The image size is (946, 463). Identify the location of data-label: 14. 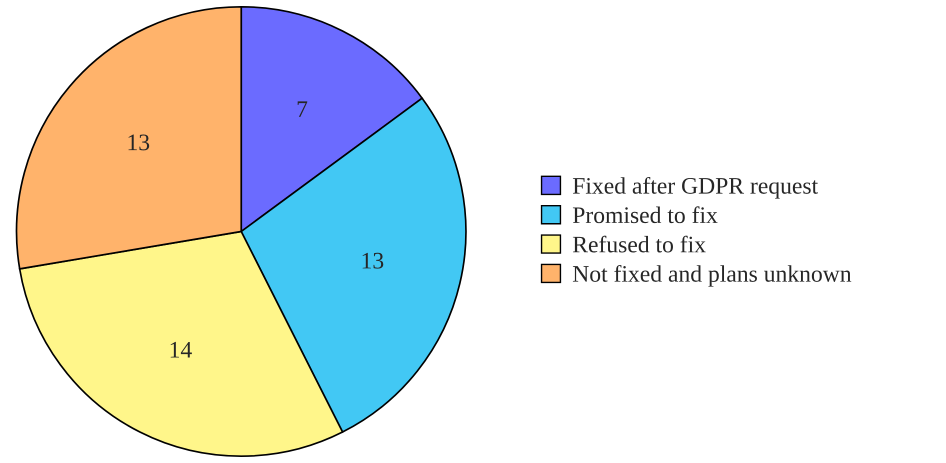
(181, 350).